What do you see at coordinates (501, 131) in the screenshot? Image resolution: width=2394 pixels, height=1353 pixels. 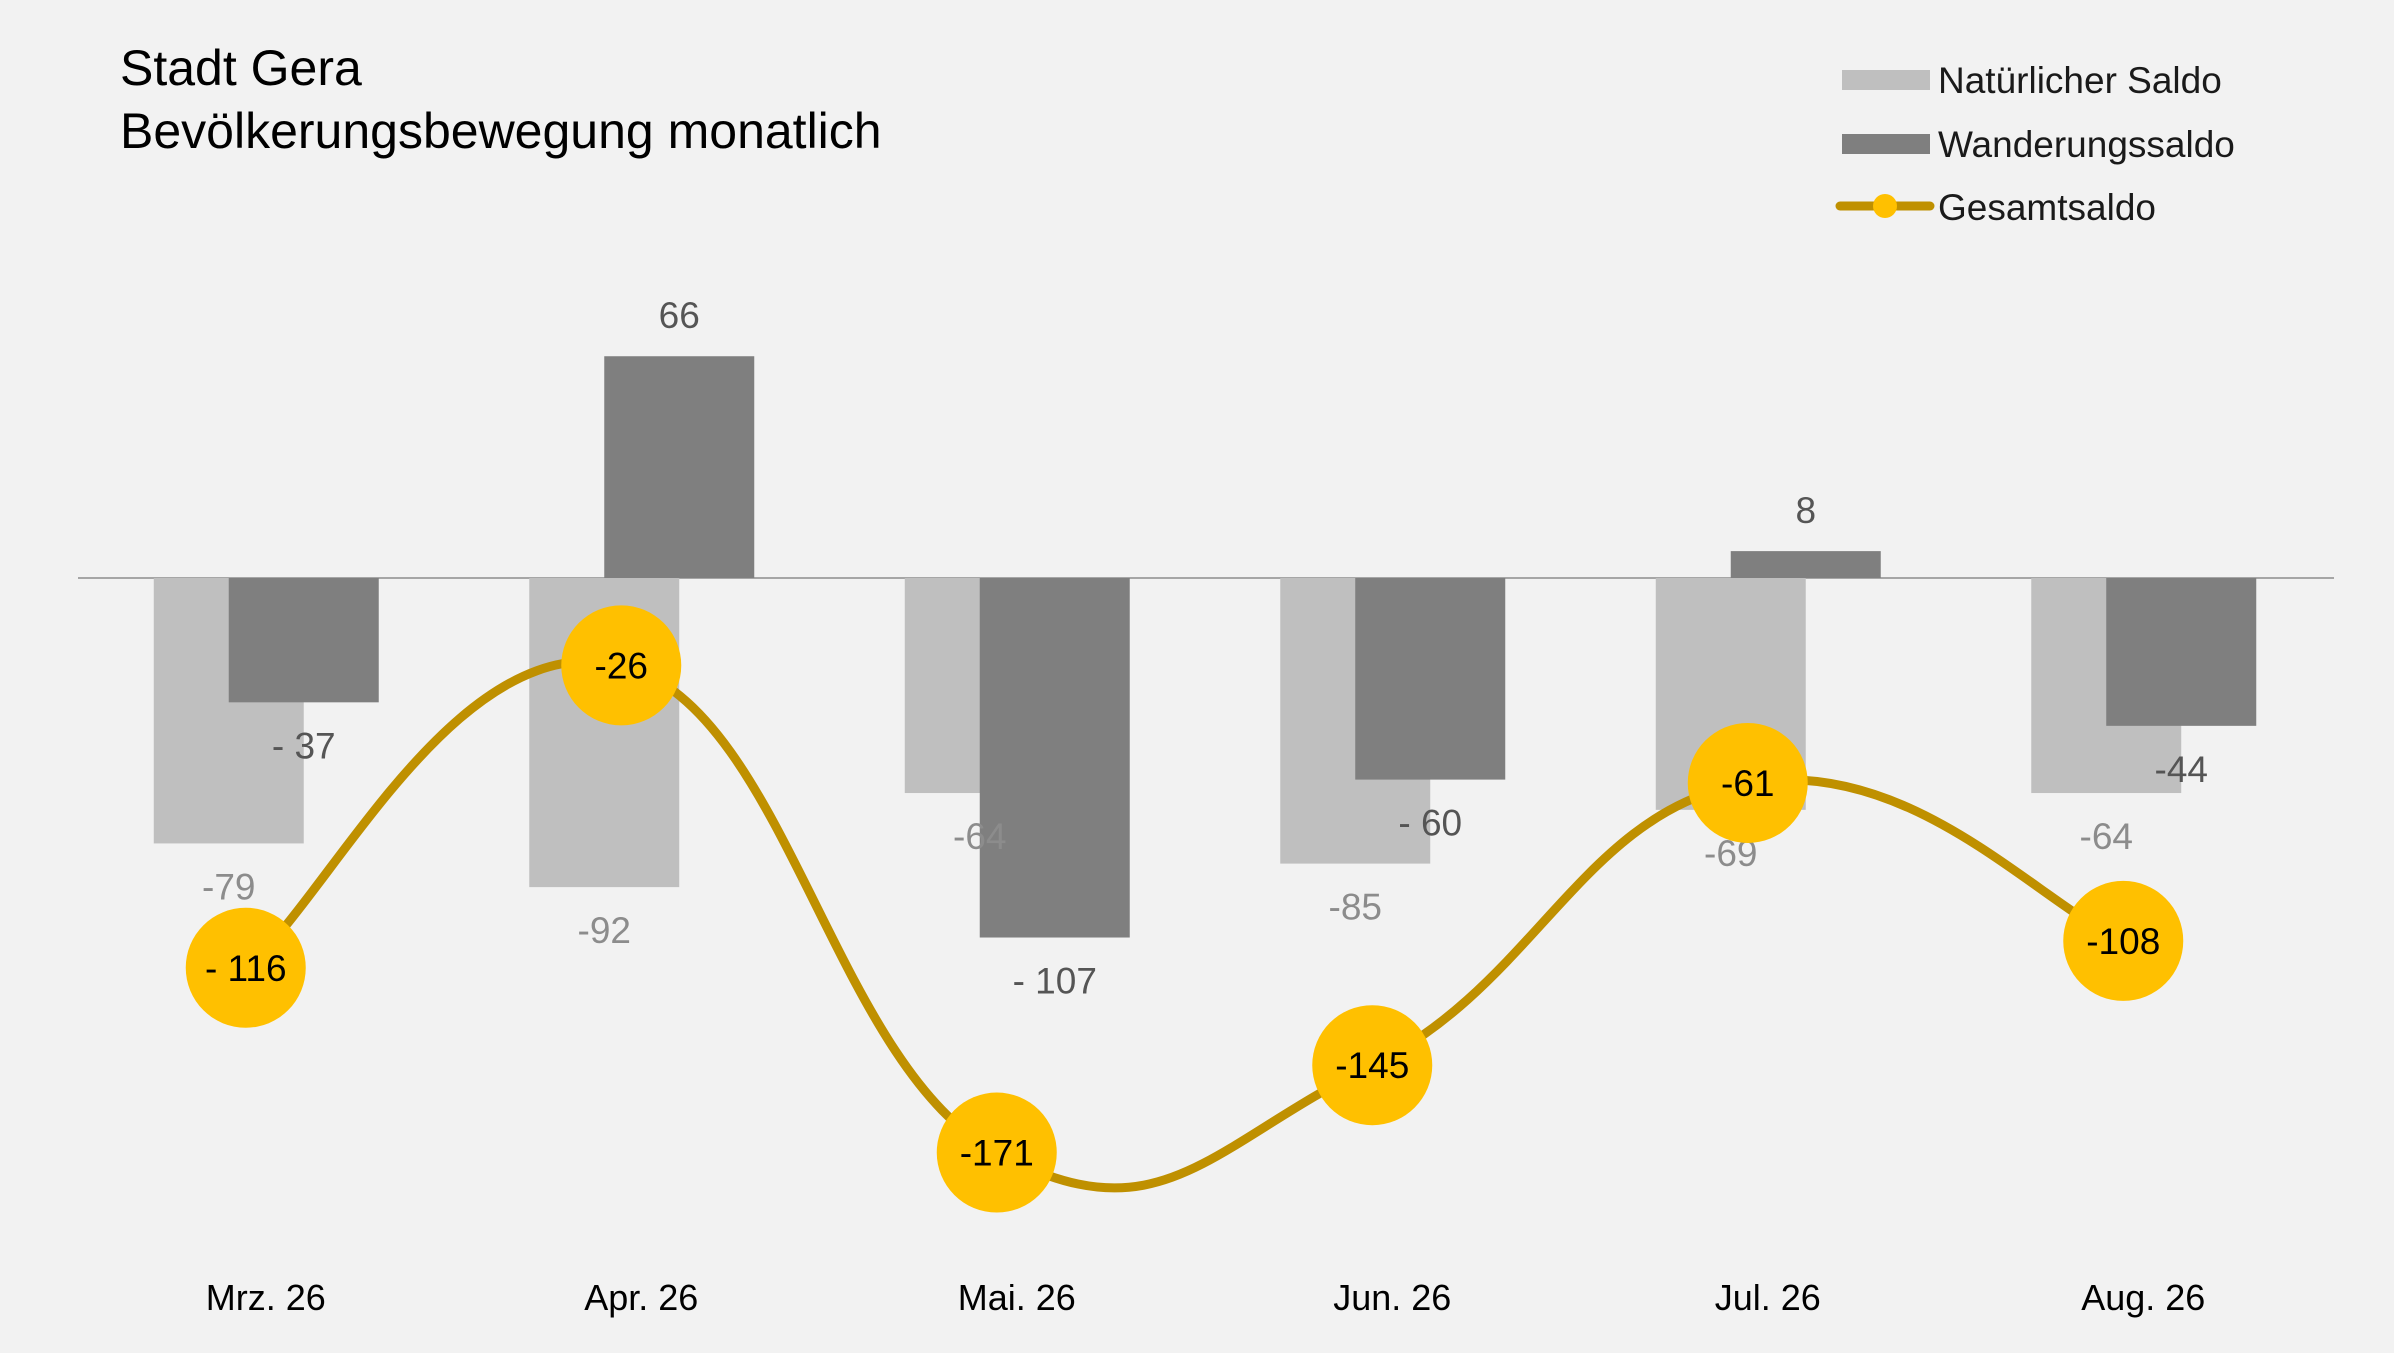 I see `chart-subtitle: Bevölkerungsbewegung monatlich` at bounding box center [501, 131].